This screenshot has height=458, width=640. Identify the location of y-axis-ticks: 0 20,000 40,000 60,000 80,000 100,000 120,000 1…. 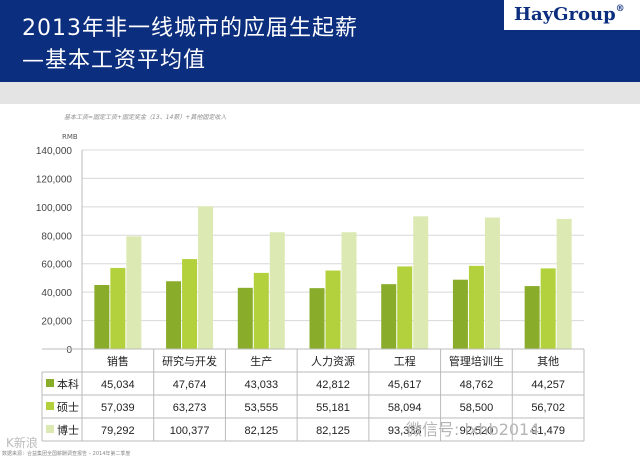
(54, 251).